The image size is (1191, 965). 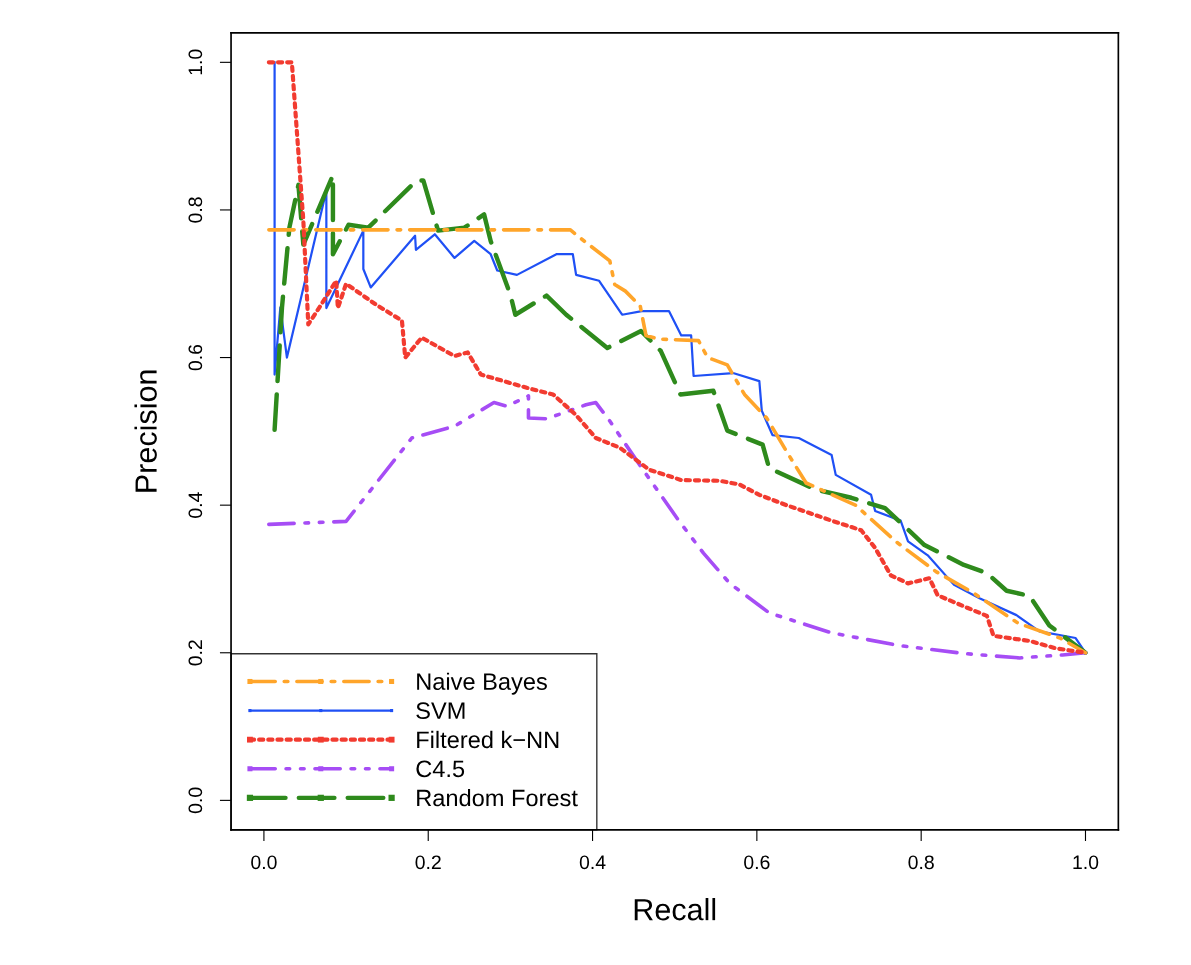 I want to click on y-tick-label: 0.8, so click(x=195, y=210).